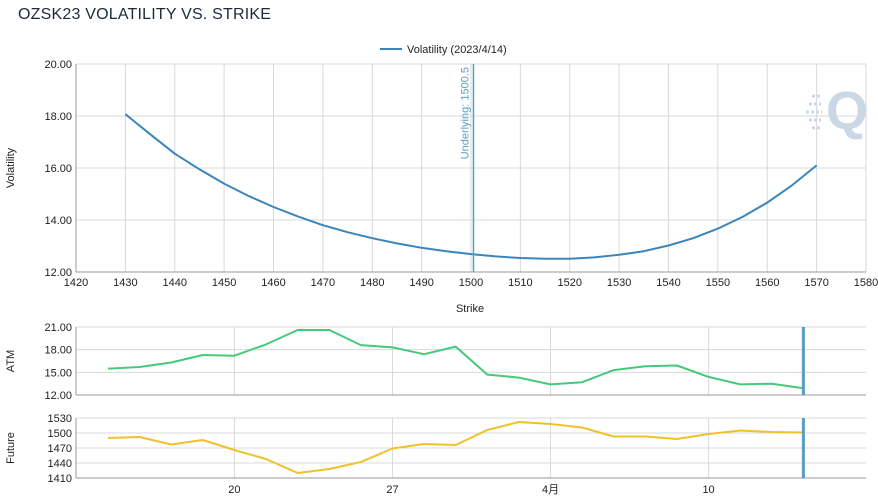 Image resolution: width=878 pixels, height=499 pixels. What do you see at coordinates (58, 373) in the screenshot?
I see `atm-y-tick-label: 15.00` at bounding box center [58, 373].